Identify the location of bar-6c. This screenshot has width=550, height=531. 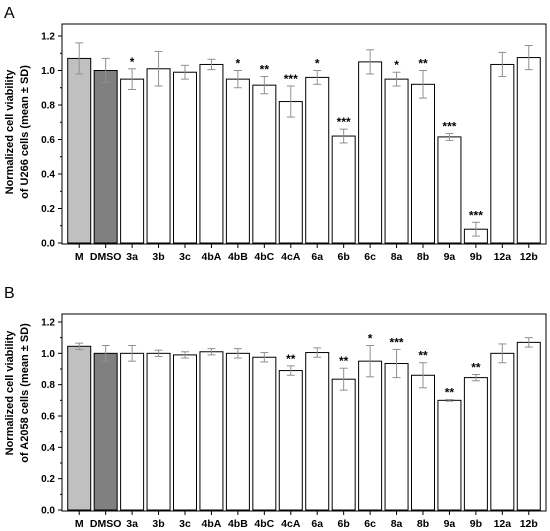
(370, 435).